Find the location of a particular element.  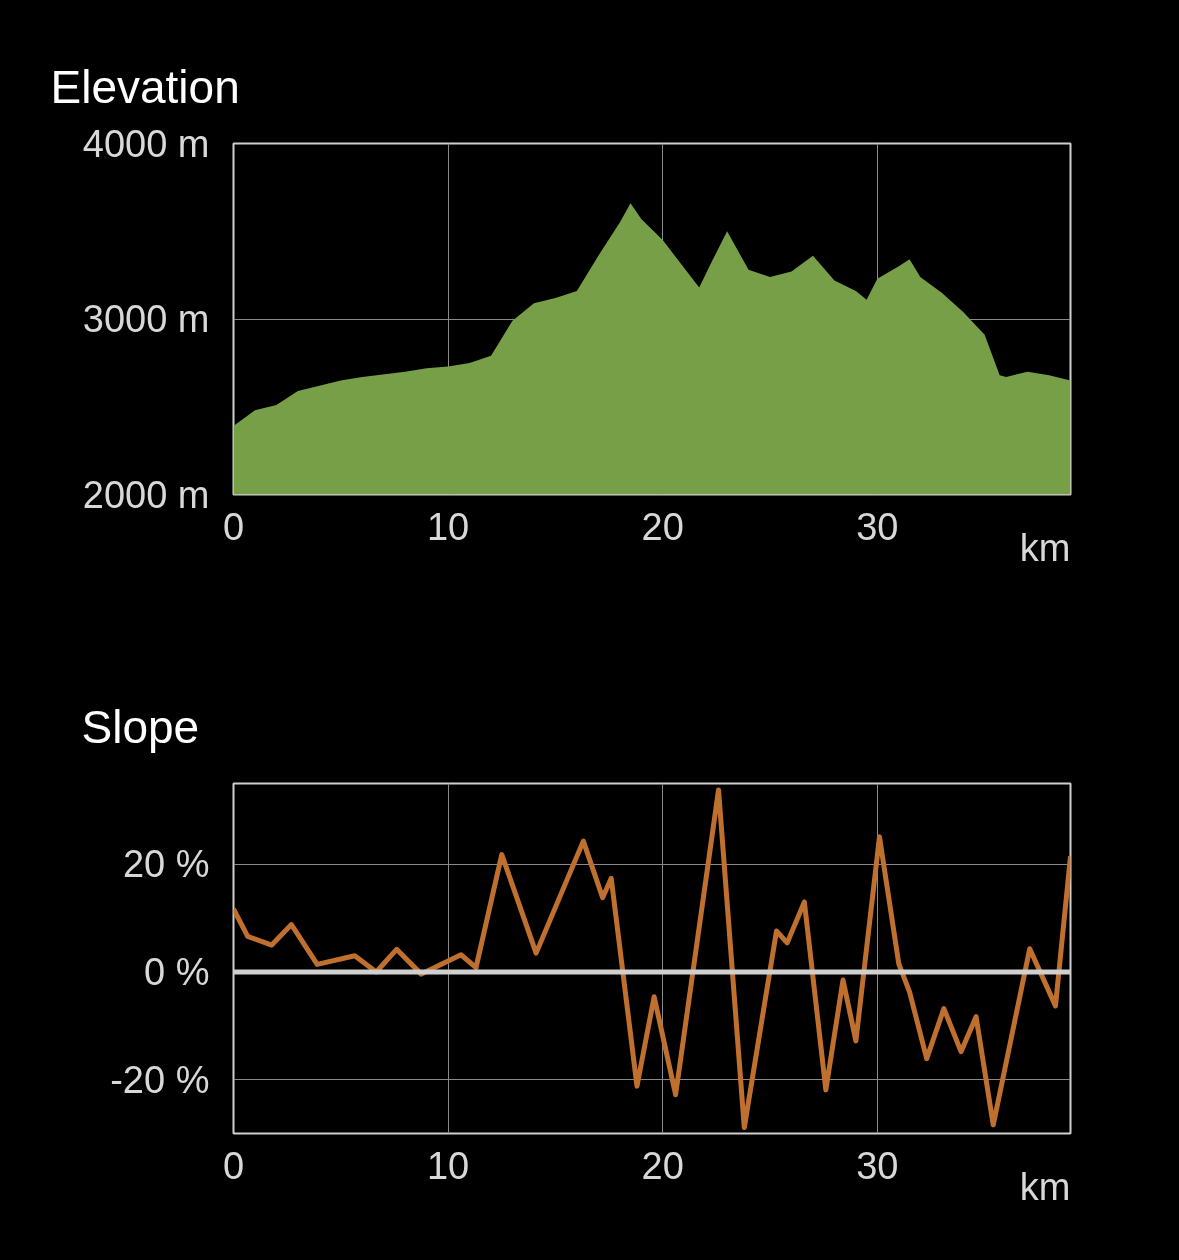

chart-title: Elevation is located at coordinates (145, 86).